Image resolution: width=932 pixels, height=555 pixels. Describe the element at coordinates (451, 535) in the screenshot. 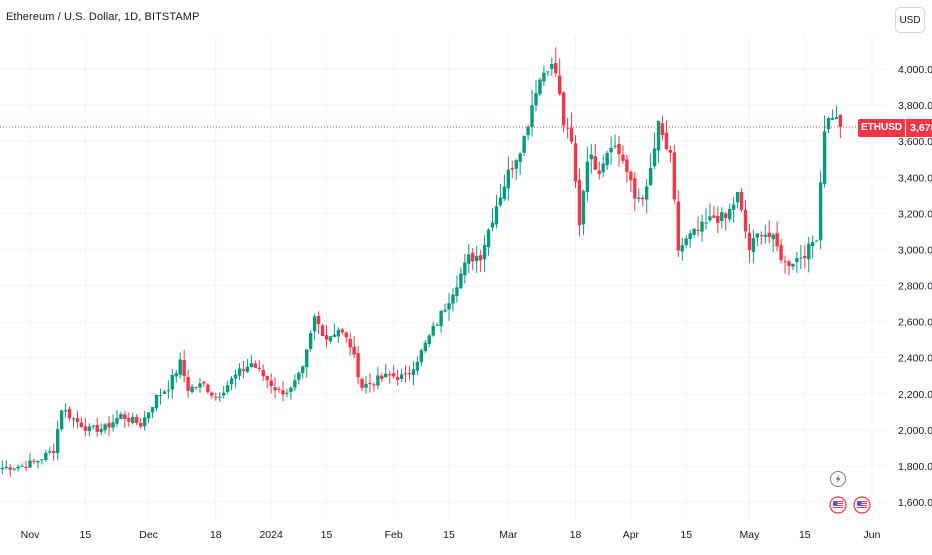

I see `time-axis: Nov 15 Dec 18 2024 15 Feb 15 Mar 18 Apr 15 May 15 Jun` at that location.